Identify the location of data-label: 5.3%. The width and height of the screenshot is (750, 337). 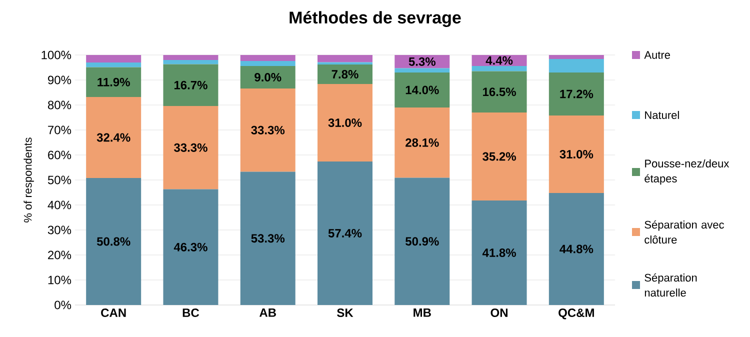
(422, 61).